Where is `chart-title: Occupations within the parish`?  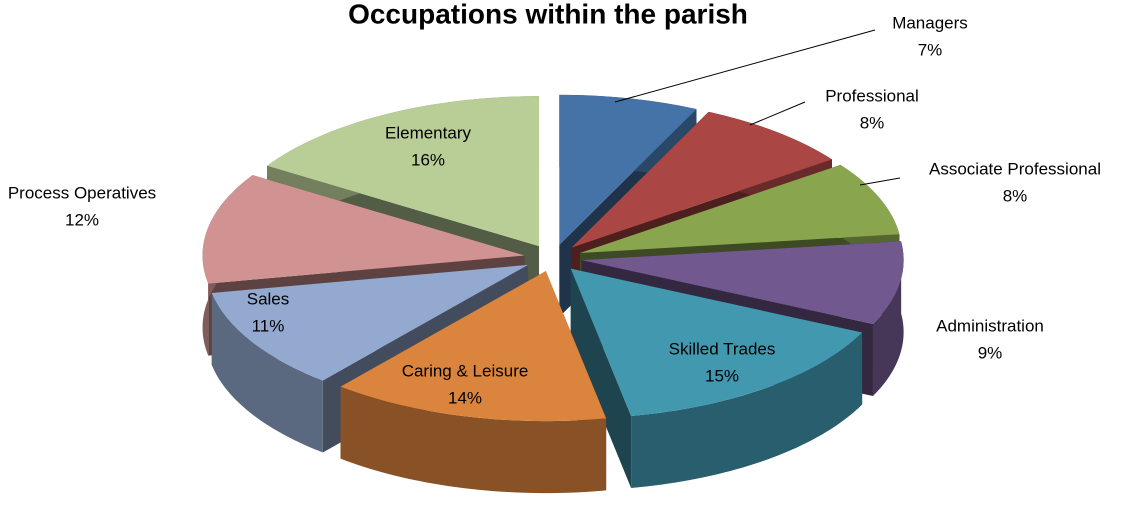
chart-title: Occupations within the parish is located at coordinates (548, 14).